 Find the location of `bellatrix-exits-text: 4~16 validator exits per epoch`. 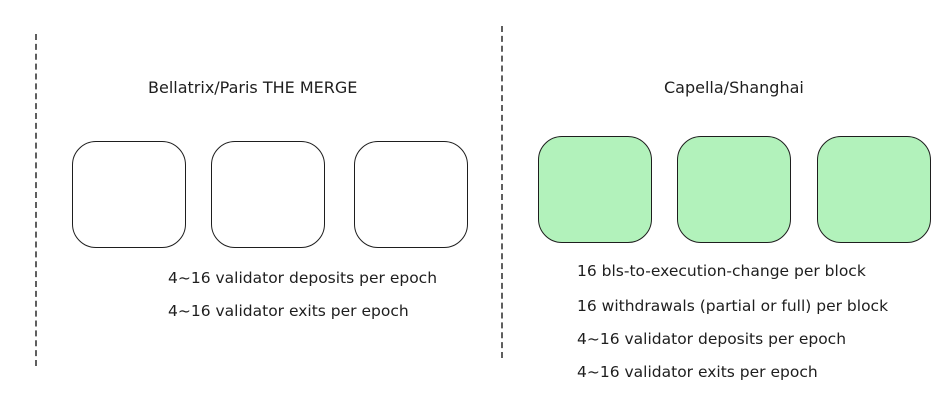

bellatrix-exits-text: 4~16 validator exits per epoch is located at coordinates (288, 311).